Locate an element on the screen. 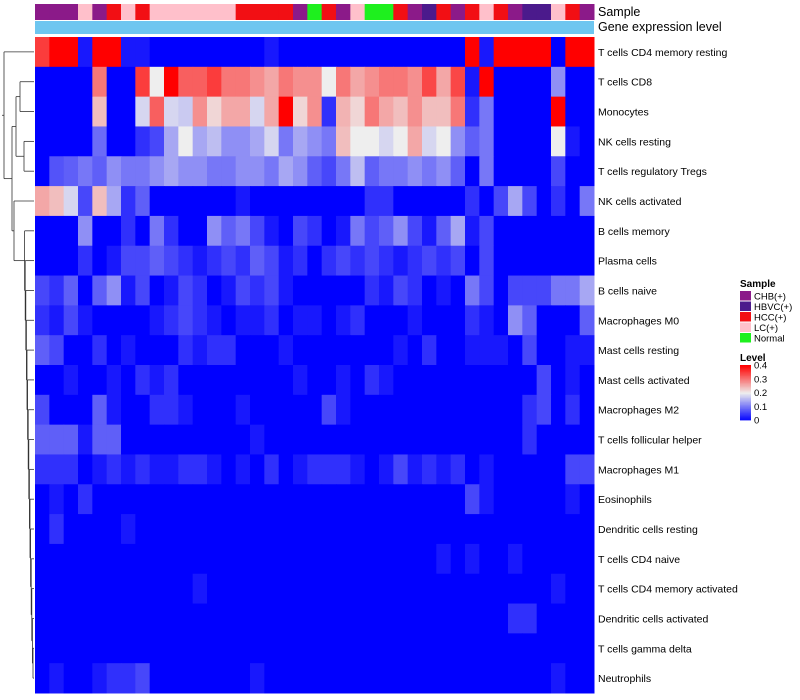 This screenshot has width=800, height=700. sample-legend-entries: CHB(+)HBVC(+)HCC(+)LC(+)Normal is located at coordinates (766, 318).